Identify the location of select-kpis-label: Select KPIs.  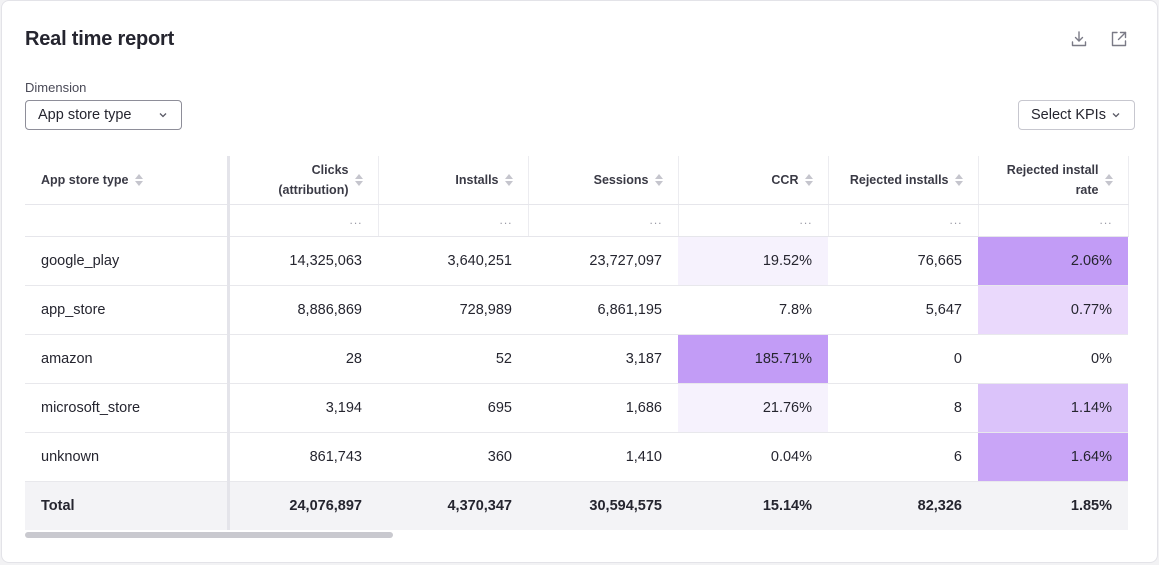
(1068, 115).